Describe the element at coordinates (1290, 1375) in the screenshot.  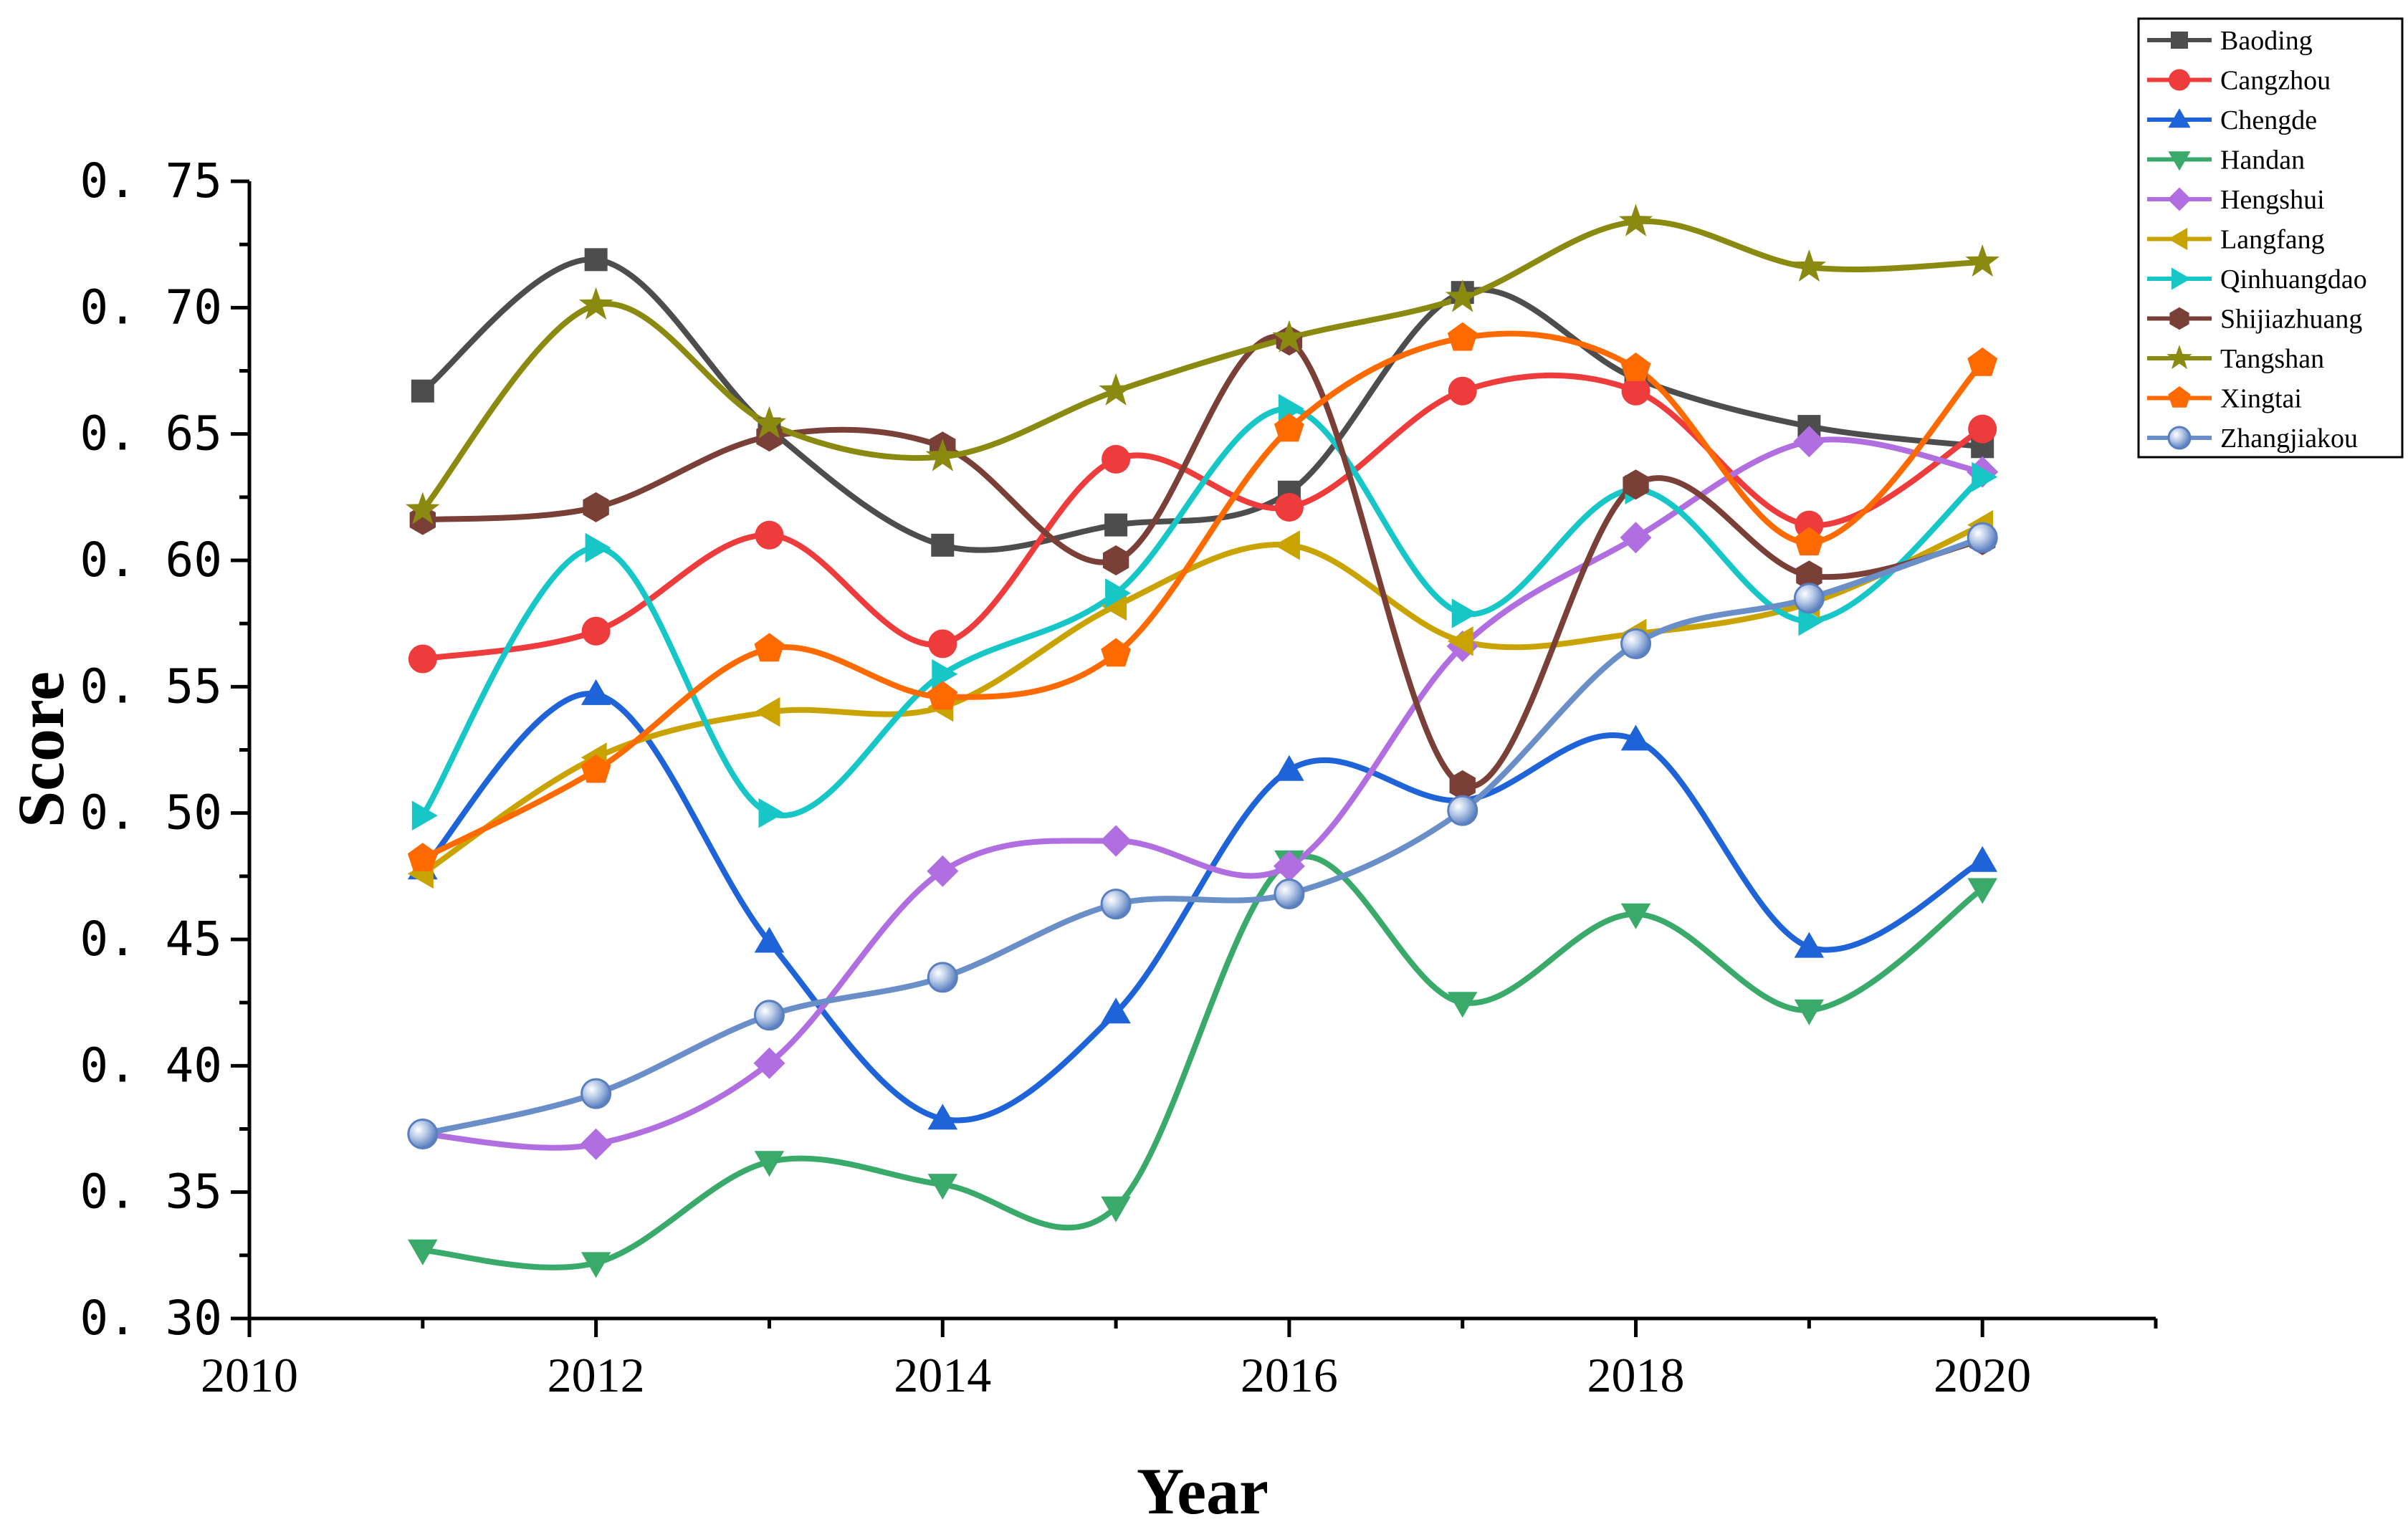
I see `x-tick-label: 2016` at that location.